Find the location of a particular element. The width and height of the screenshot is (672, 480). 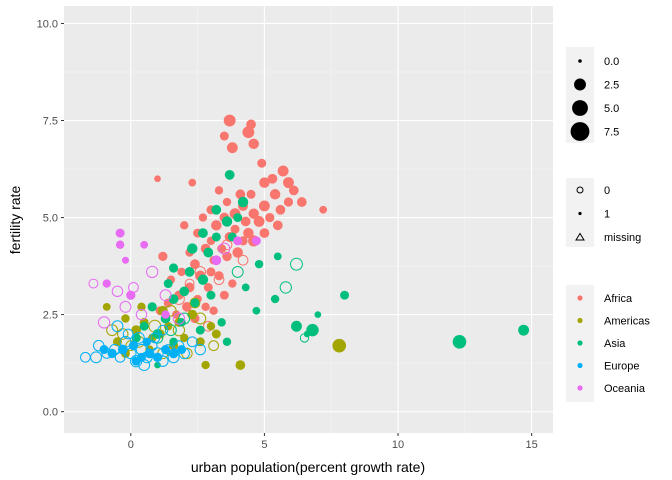

color-legend-label: Asia is located at coordinates (615, 344).